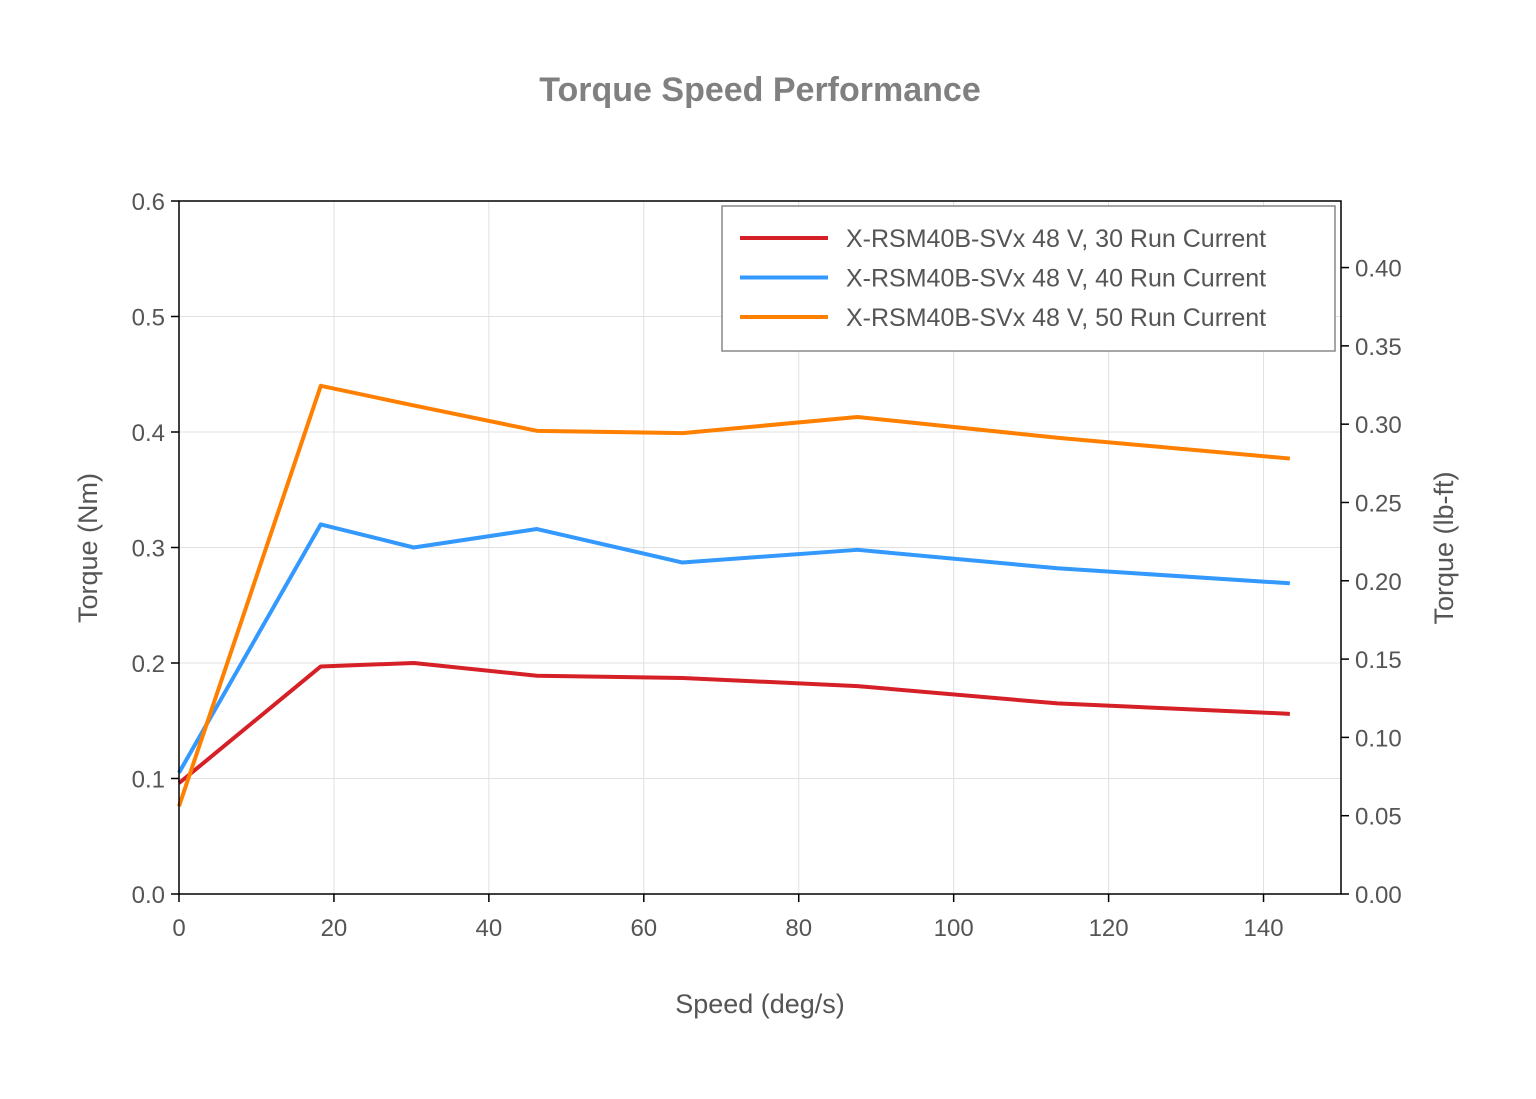 The height and width of the screenshot is (1099, 1536). Describe the element at coordinates (1056, 318) in the screenshot. I see `legend-label: X-RSM40B-SVx 48 V, 50 Run Current` at that location.